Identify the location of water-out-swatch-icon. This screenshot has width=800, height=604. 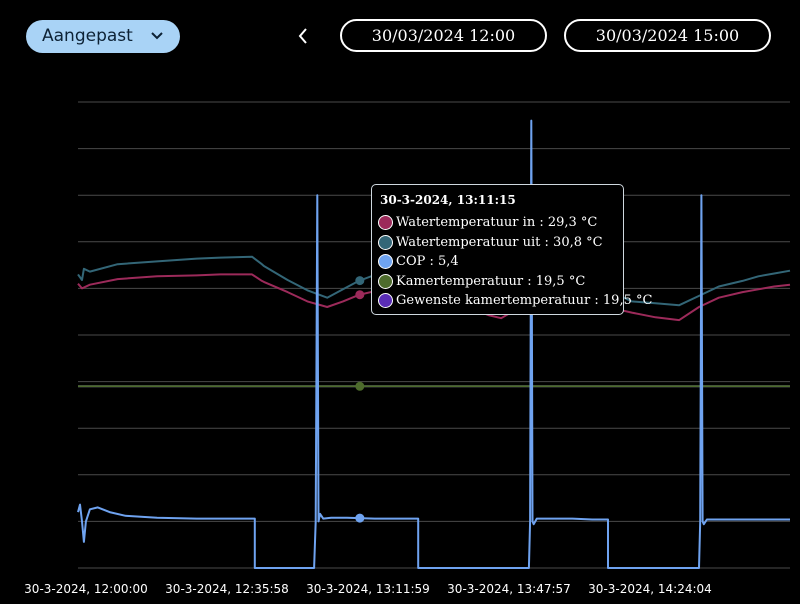
(385, 242).